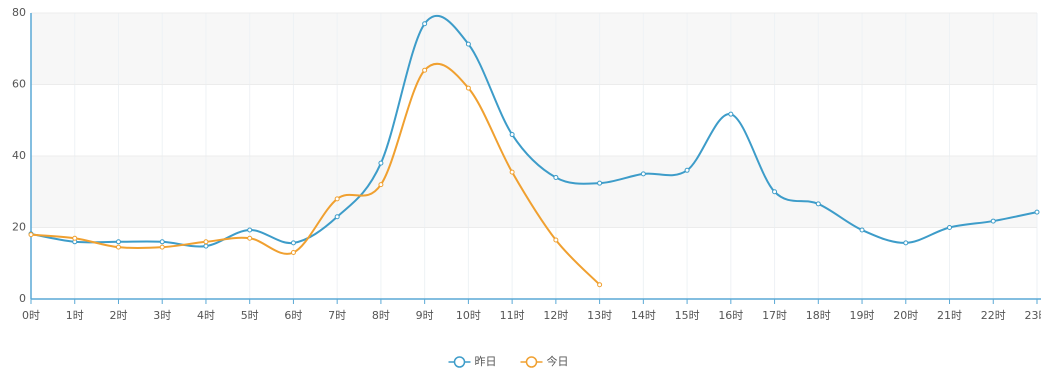 Image resolution: width=1041 pixels, height=368 pixels. Describe the element at coordinates (1033, 315) in the screenshot. I see `x-tick-label: 23时` at that location.